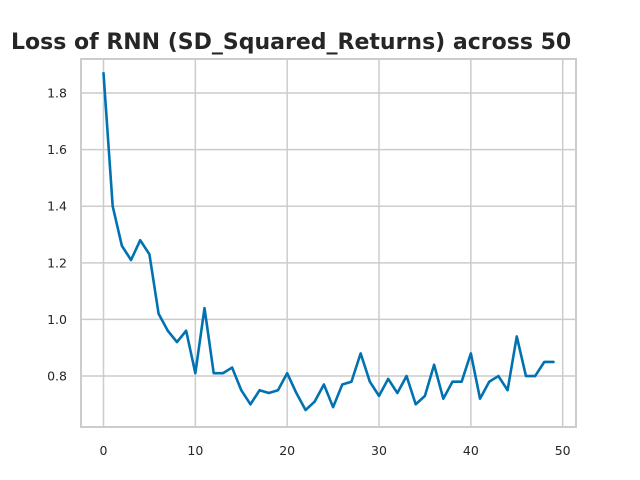 The width and height of the screenshot is (640, 480). I want to click on x-tick-label: 20, so click(287, 450).